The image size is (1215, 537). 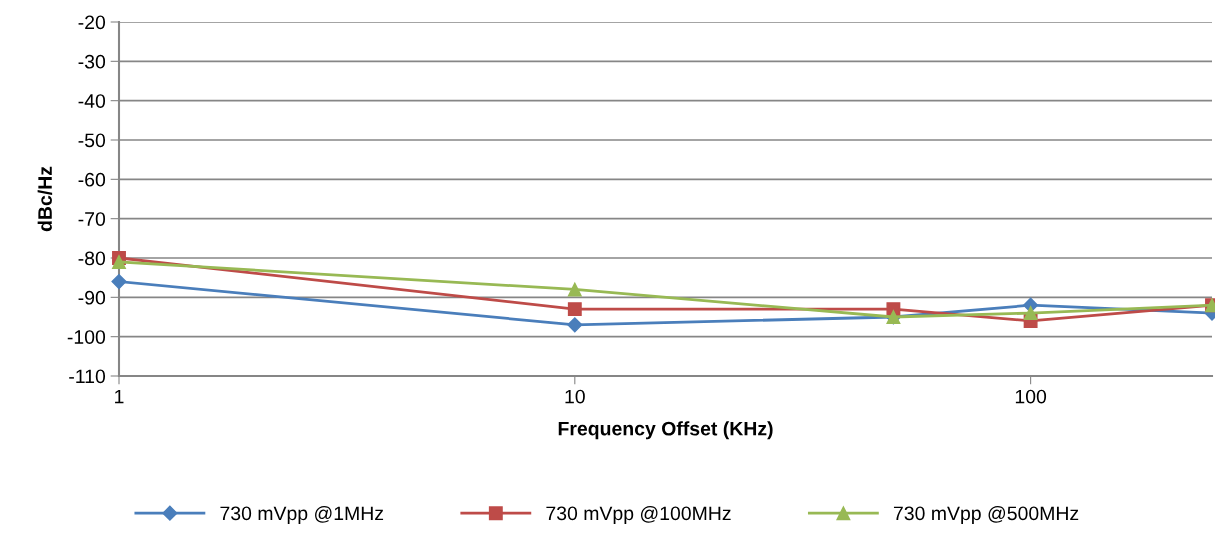 I want to click on y-tick-label: -100, so click(x=86, y=337).